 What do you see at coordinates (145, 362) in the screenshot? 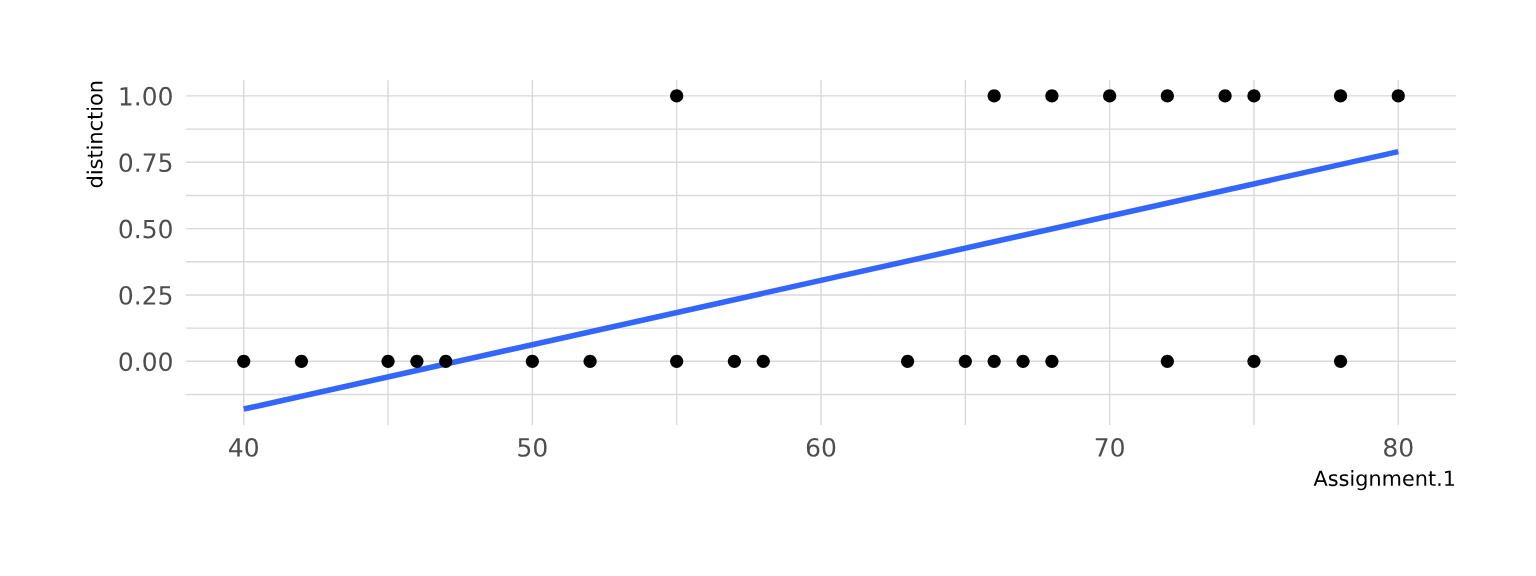
I see `y-tick-label: 0.00` at bounding box center [145, 362].